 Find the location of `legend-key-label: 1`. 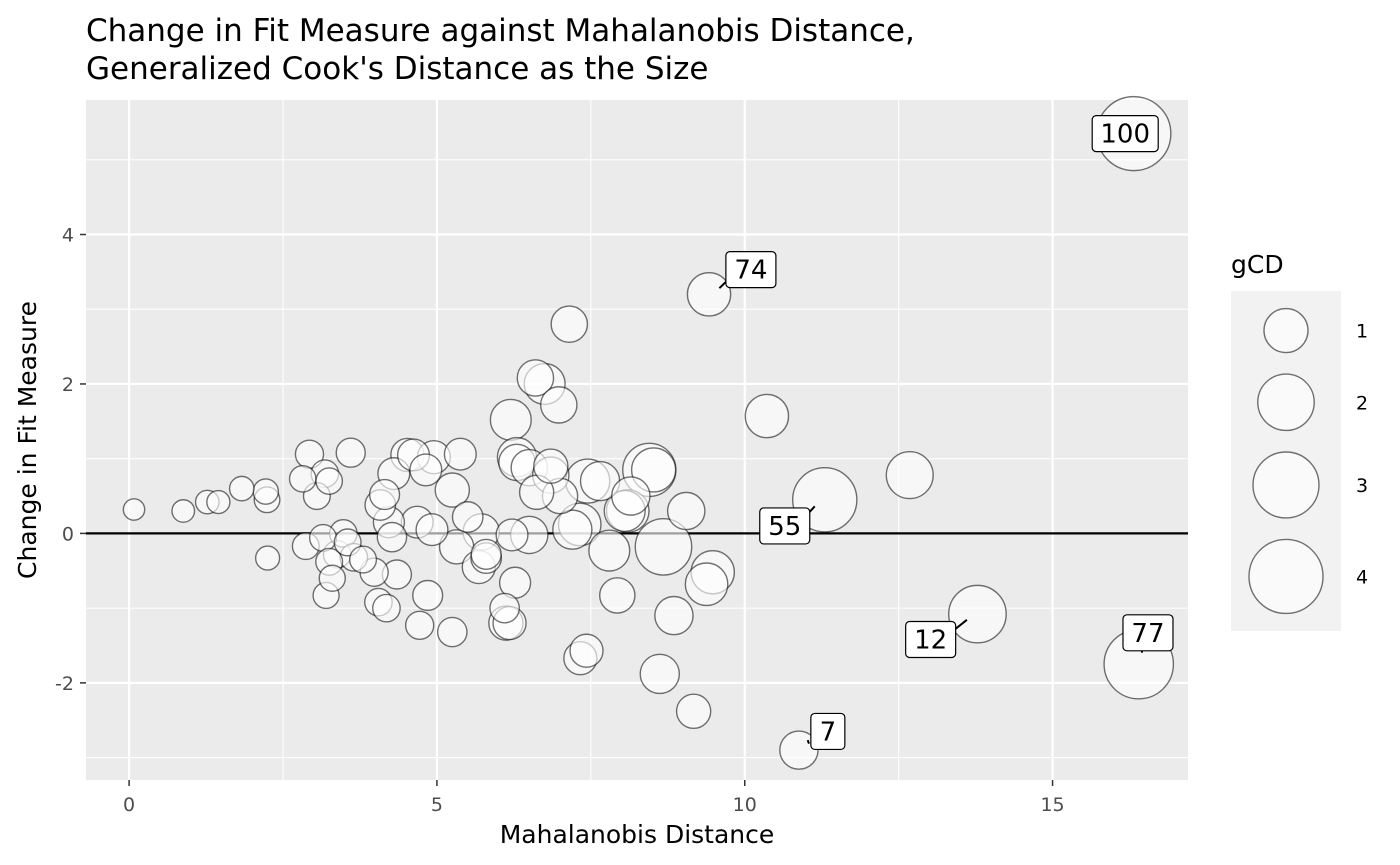

legend-key-label: 1 is located at coordinates (1362, 332).